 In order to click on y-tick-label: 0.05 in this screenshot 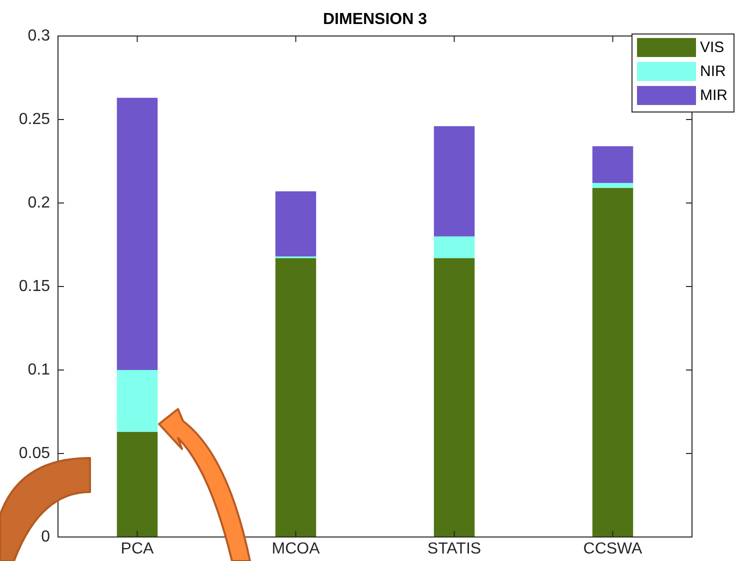, I will do `click(34, 453)`.